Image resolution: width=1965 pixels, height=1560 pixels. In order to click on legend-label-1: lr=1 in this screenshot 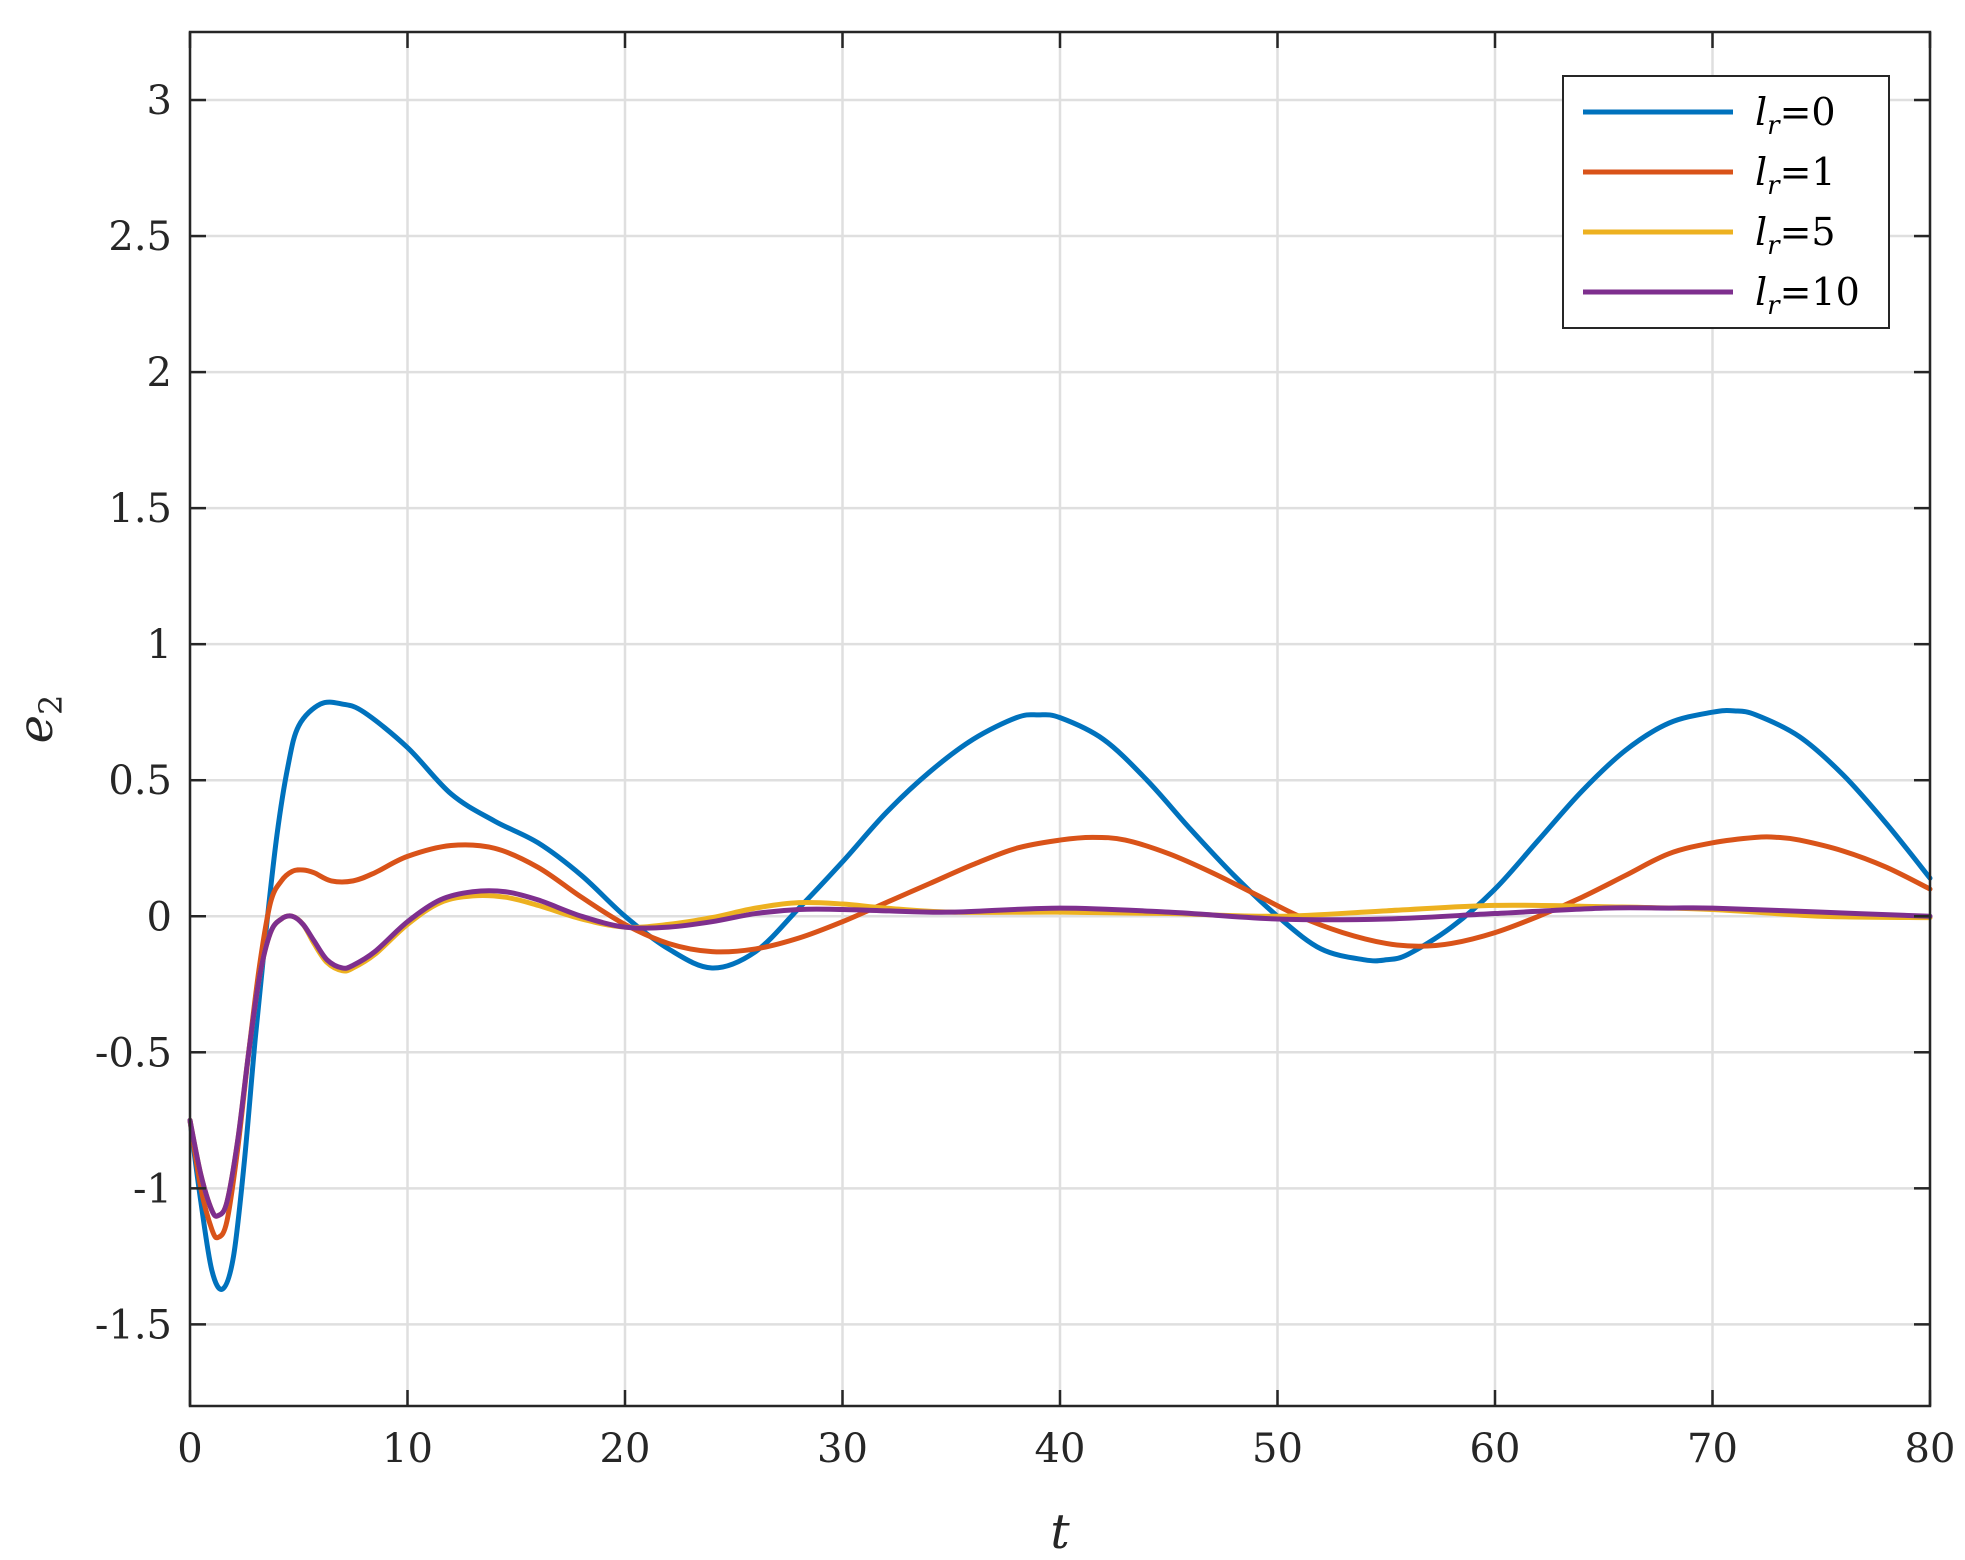, I will do `click(1795, 175)`.